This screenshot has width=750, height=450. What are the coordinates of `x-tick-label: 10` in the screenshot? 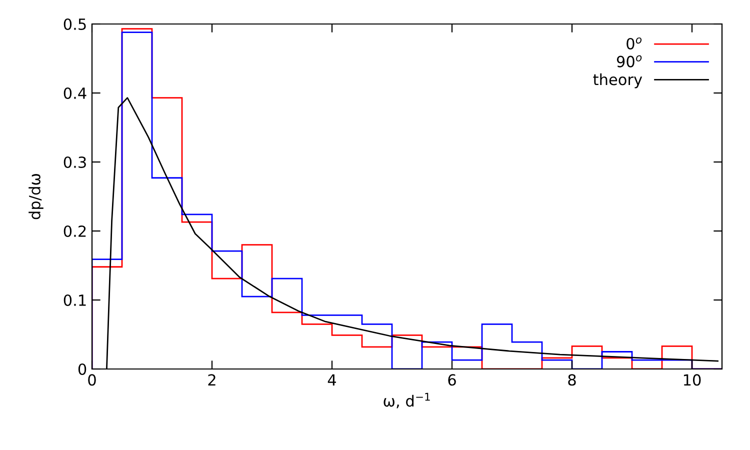 It's located at (692, 380).